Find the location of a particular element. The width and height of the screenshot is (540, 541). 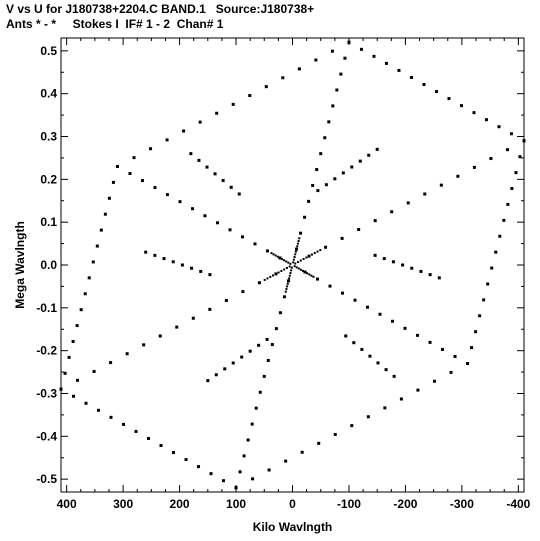

x-tick-label: 0 is located at coordinates (292, 504).